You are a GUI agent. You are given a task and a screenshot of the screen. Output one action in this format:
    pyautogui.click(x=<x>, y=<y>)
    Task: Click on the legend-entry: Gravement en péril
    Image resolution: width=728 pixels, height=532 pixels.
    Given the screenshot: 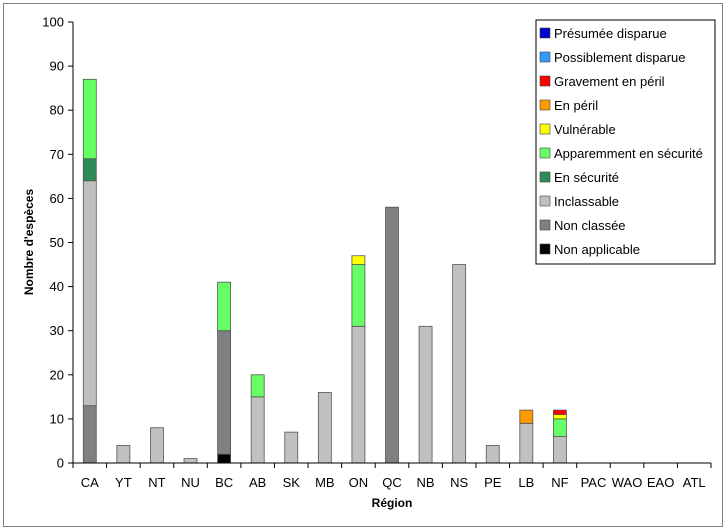 What is the action you would take?
    pyautogui.click(x=609, y=81)
    